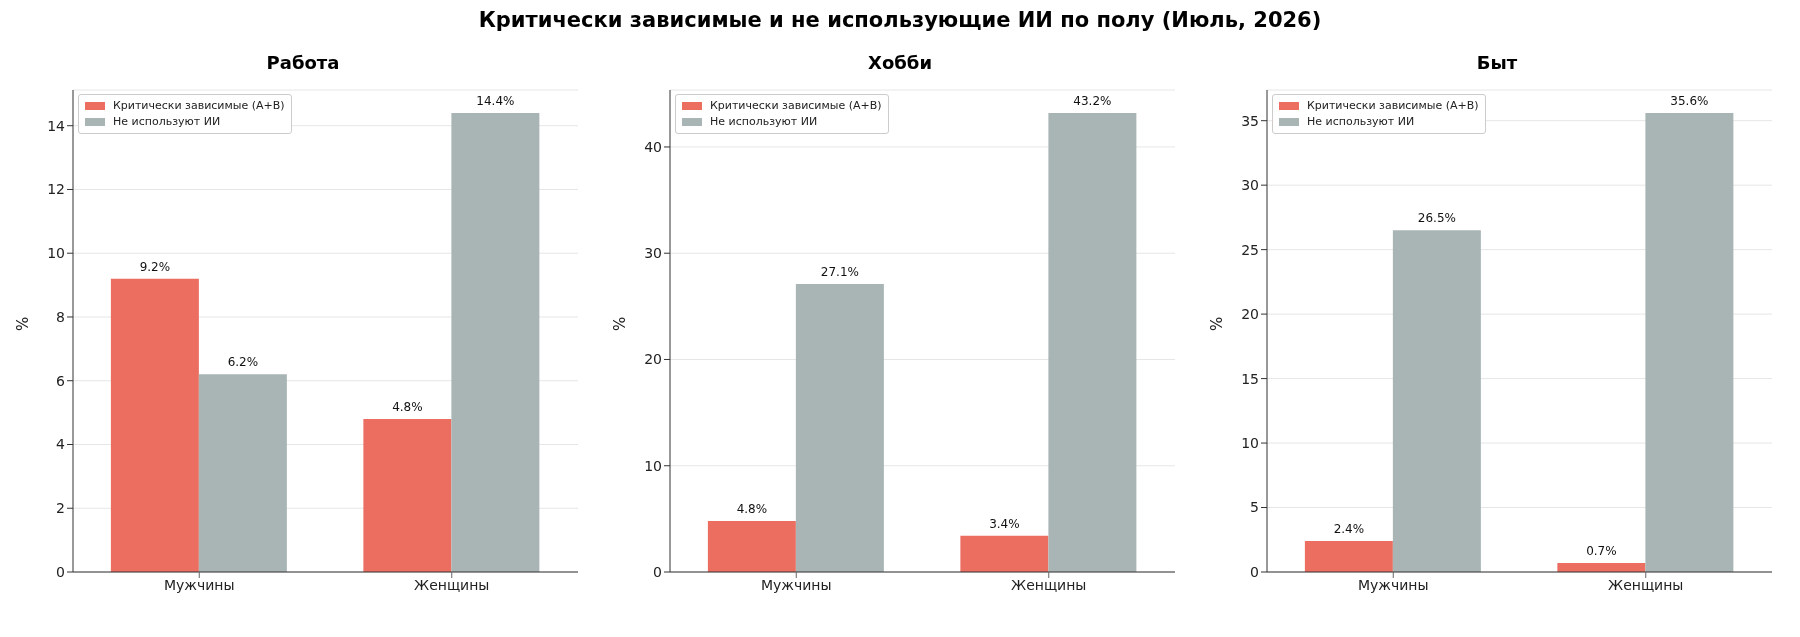  I want to click on chart-title: Хобби, so click(900, 63).